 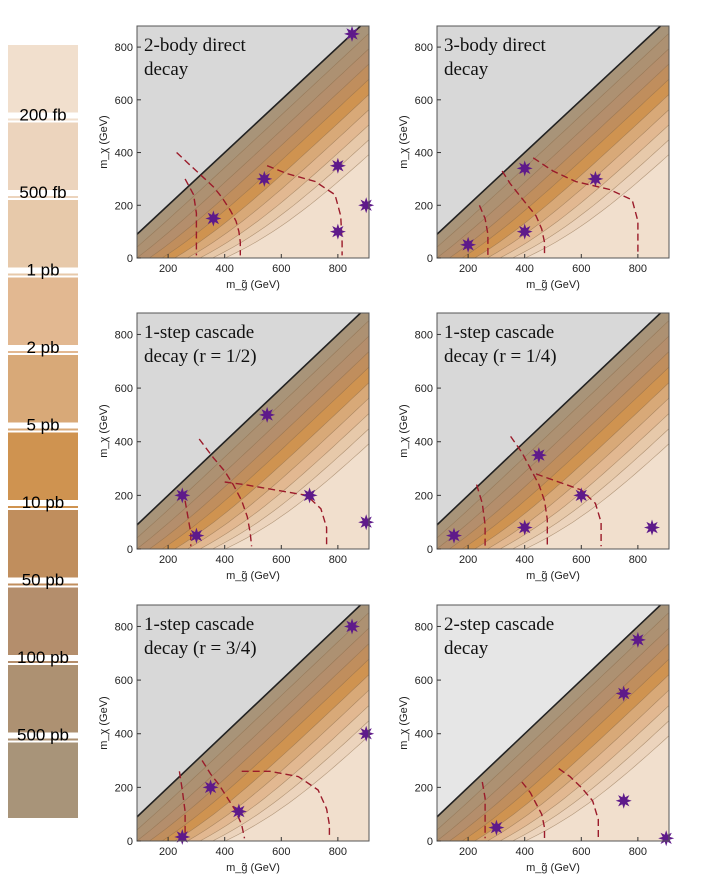 I want to click on legend-label: 500 fb, so click(x=42, y=192).